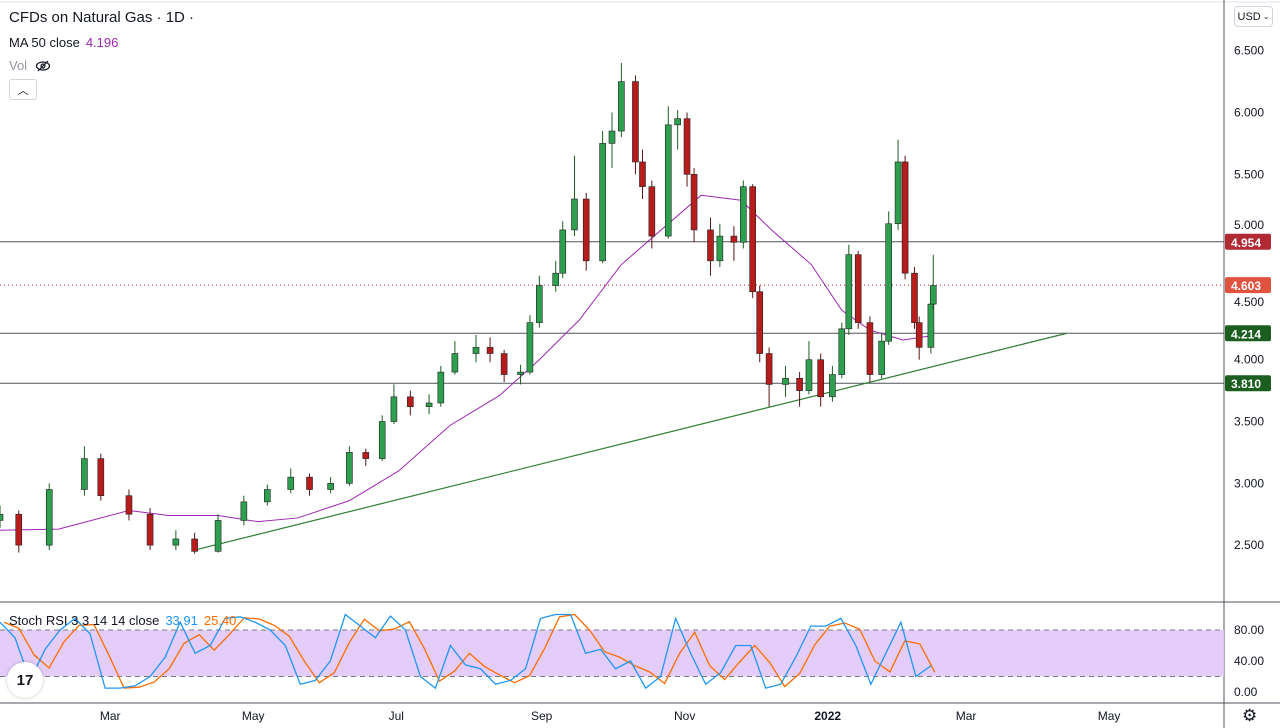  I want to click on last-price-label-box, so click(1248, 285).